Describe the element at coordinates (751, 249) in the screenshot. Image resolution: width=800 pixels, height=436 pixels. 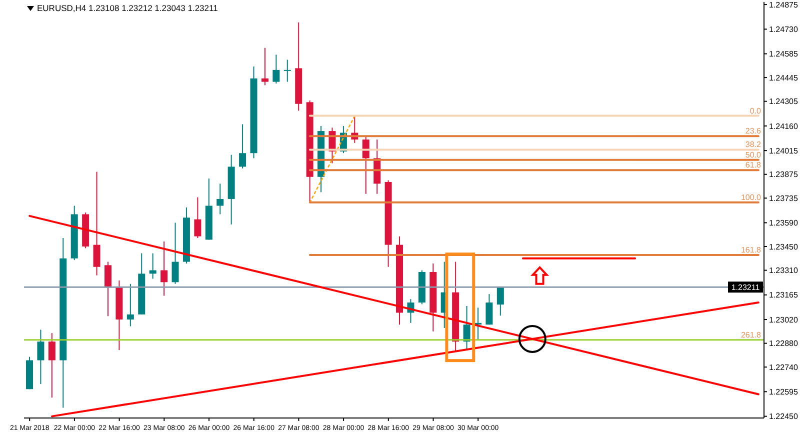
I see `annotation: 161.8` at that location.